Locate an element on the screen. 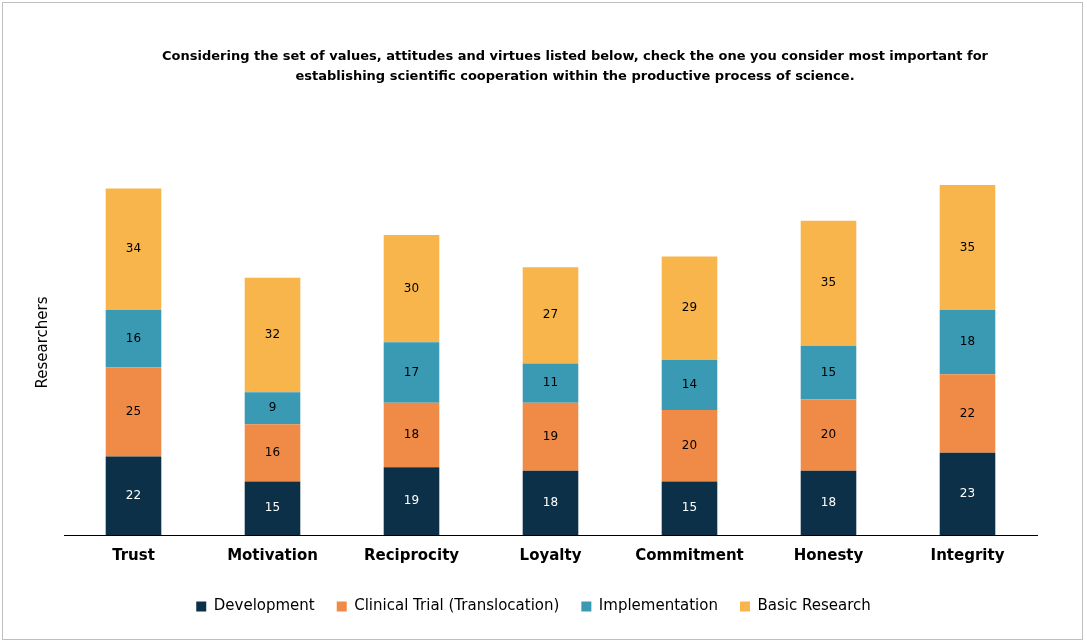  data-label: 30 is located at coordinates (411, 287).